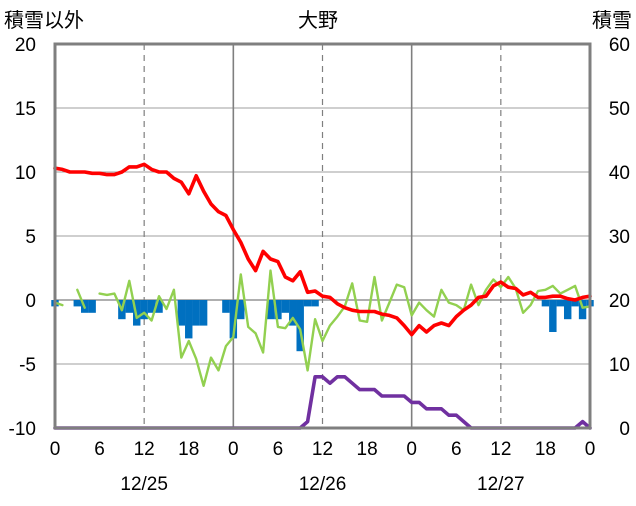  Describe the element at coordinates (25, 173) in the screenshot. I see `left-tick-label: 10` at that location.